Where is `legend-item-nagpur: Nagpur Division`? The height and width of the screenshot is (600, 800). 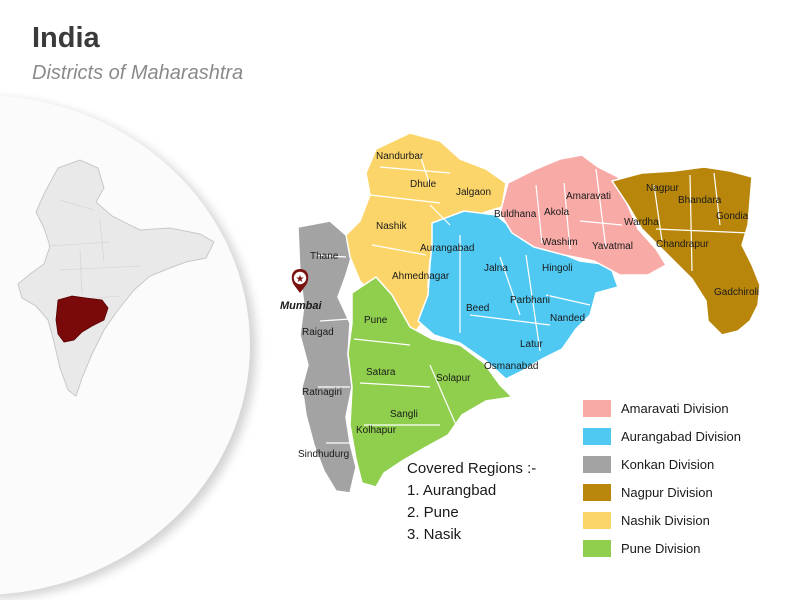
legend-item-nagpur: Nagpur Division is located at coordinates (662, 492).